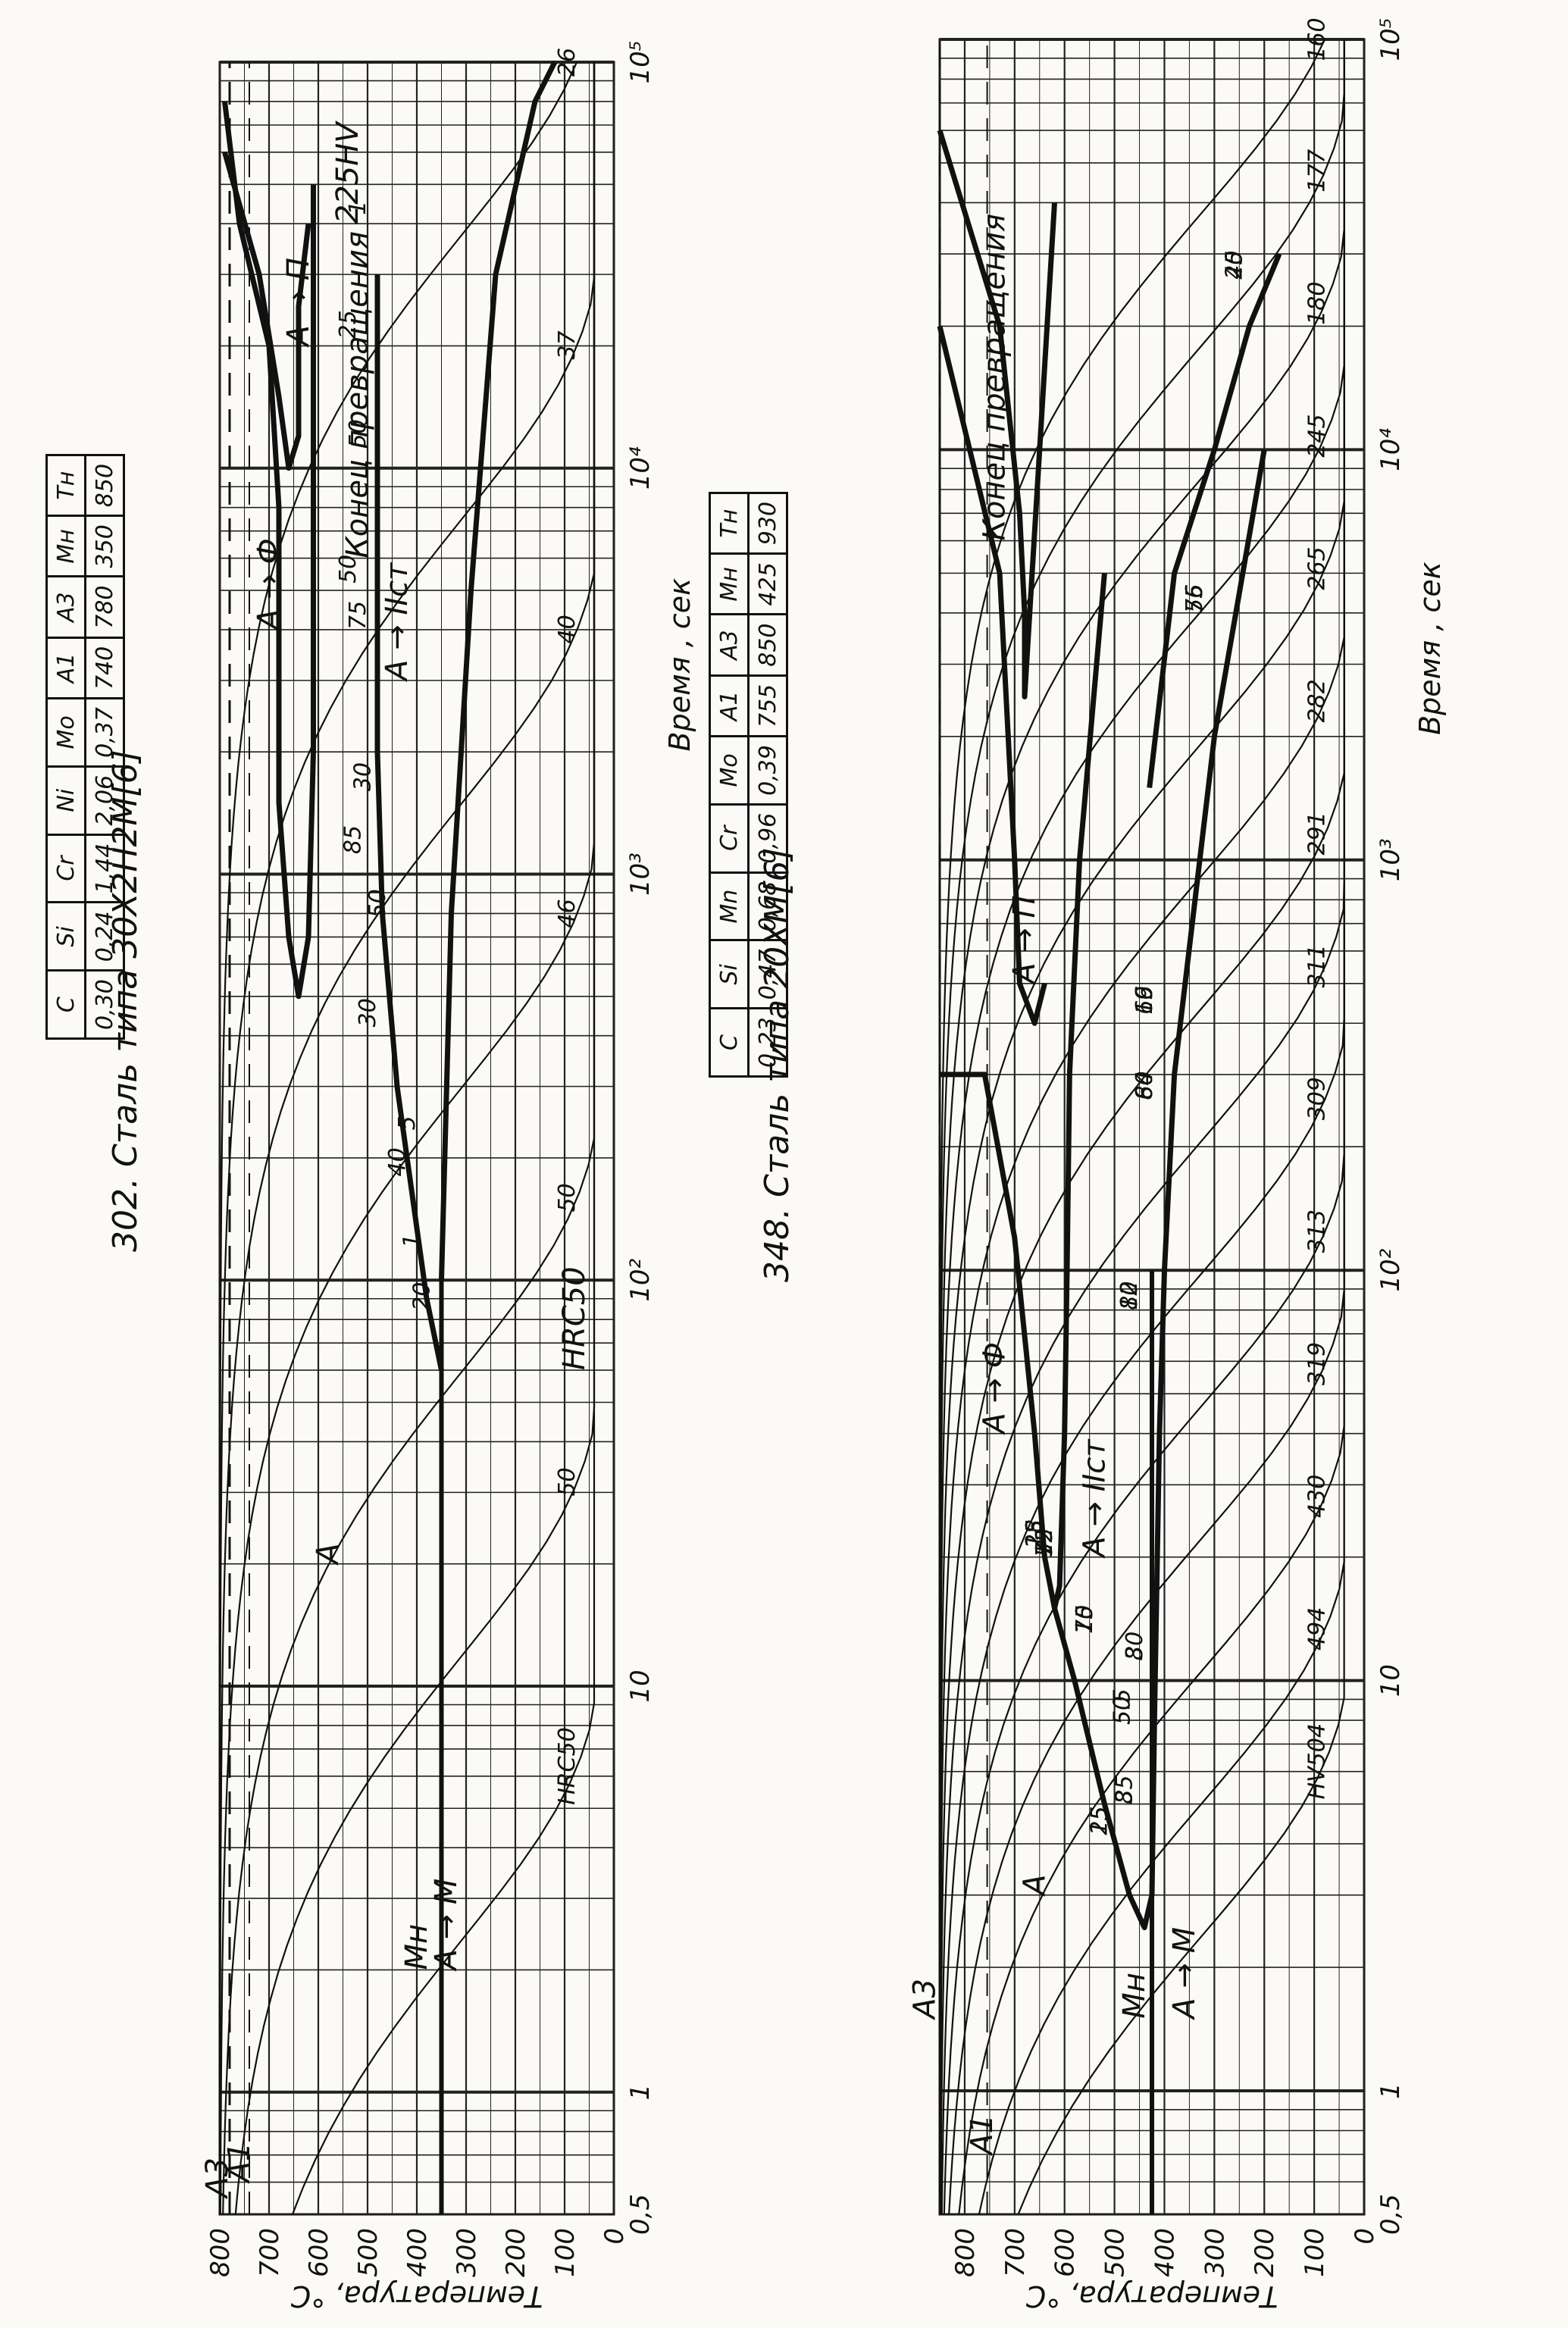 Image resolution: width=1568 pixels, height=2328 pixels. What do you see at coordinates (1317, 1629) in the screenshot?
I see `hardness-label: 494` at bounding box center [1317, 1629].